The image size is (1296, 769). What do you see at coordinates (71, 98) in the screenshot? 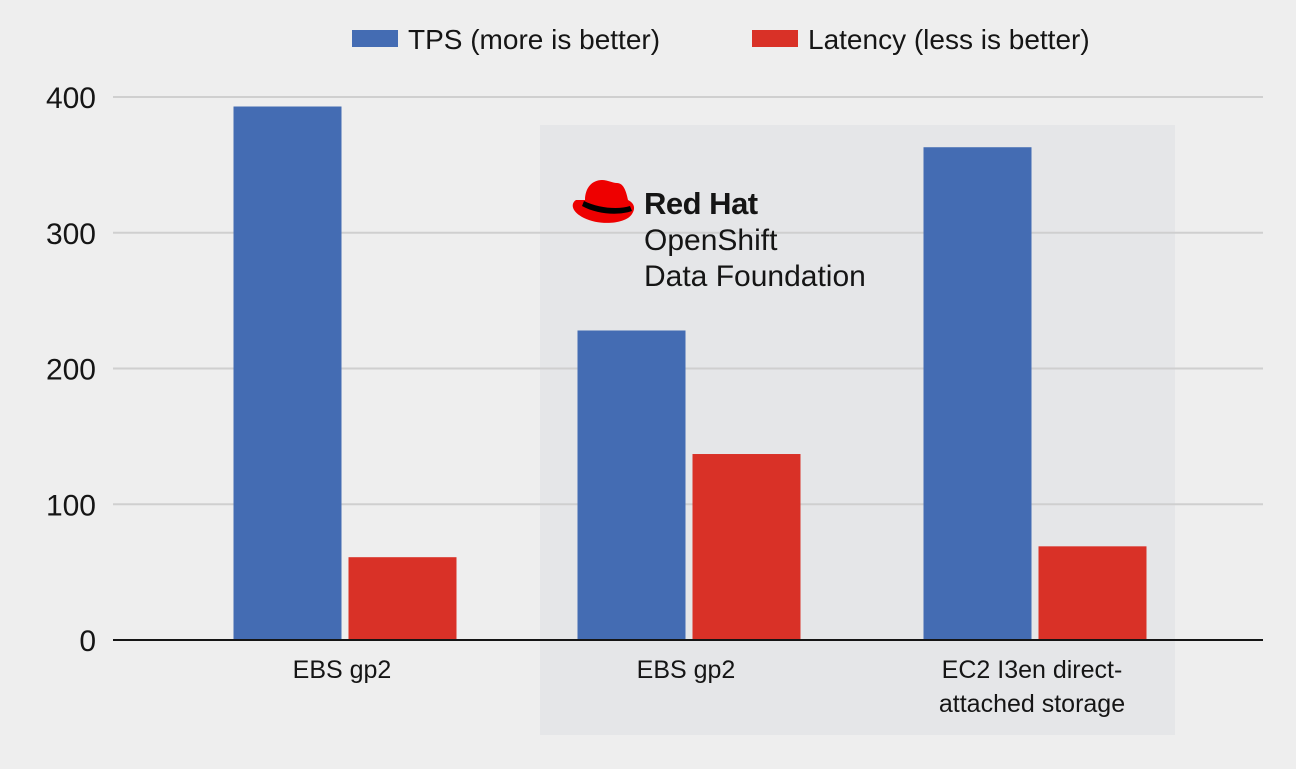
I see `y-tick-label: 400` at bounding box center [71, 98].